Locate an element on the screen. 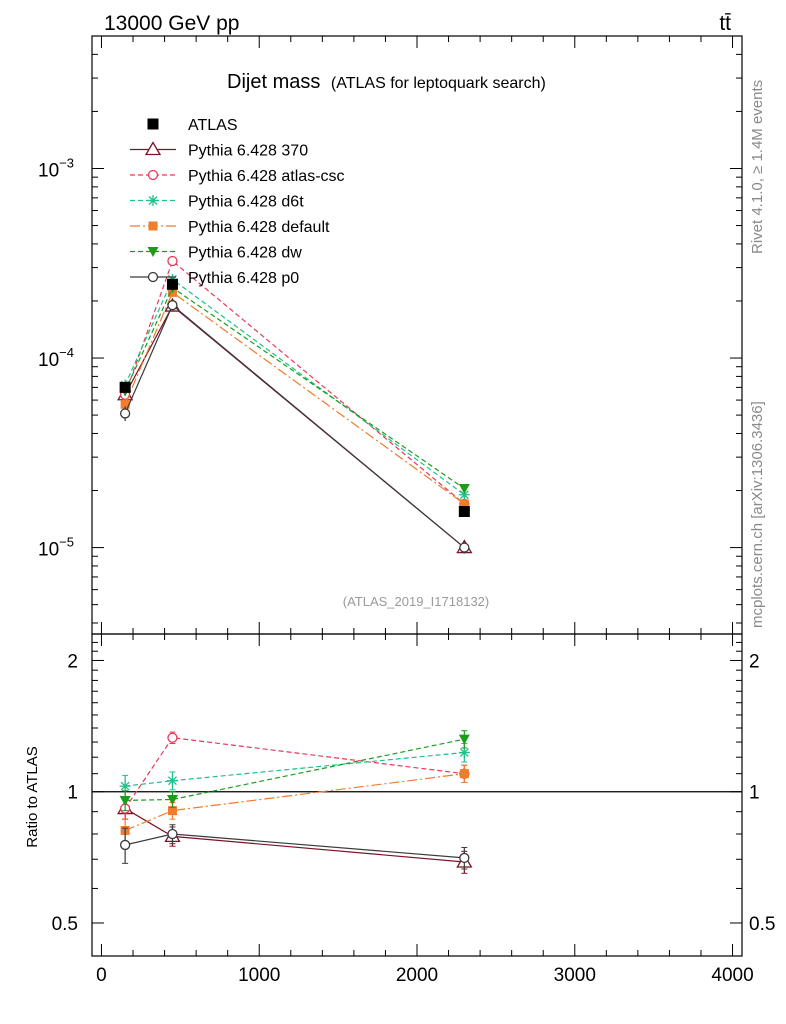 The height and width of the screenshot is (1024, 786). legend-marker-pythia-6-428-d6t is located at coordinates (153, 200).